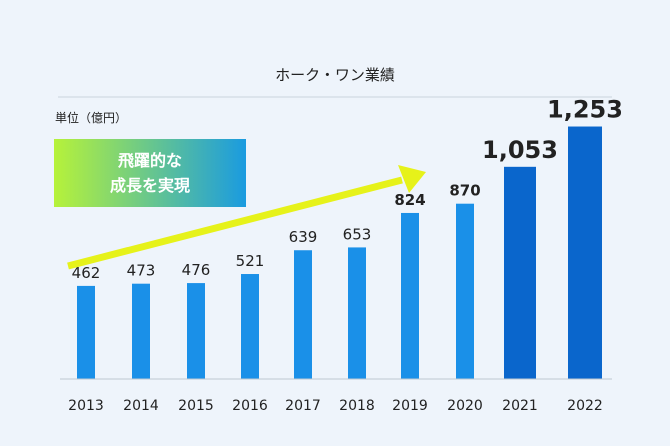  Describe the element at coordinates (86, 332) in the screenshot. I see `bar-2013` at that location.